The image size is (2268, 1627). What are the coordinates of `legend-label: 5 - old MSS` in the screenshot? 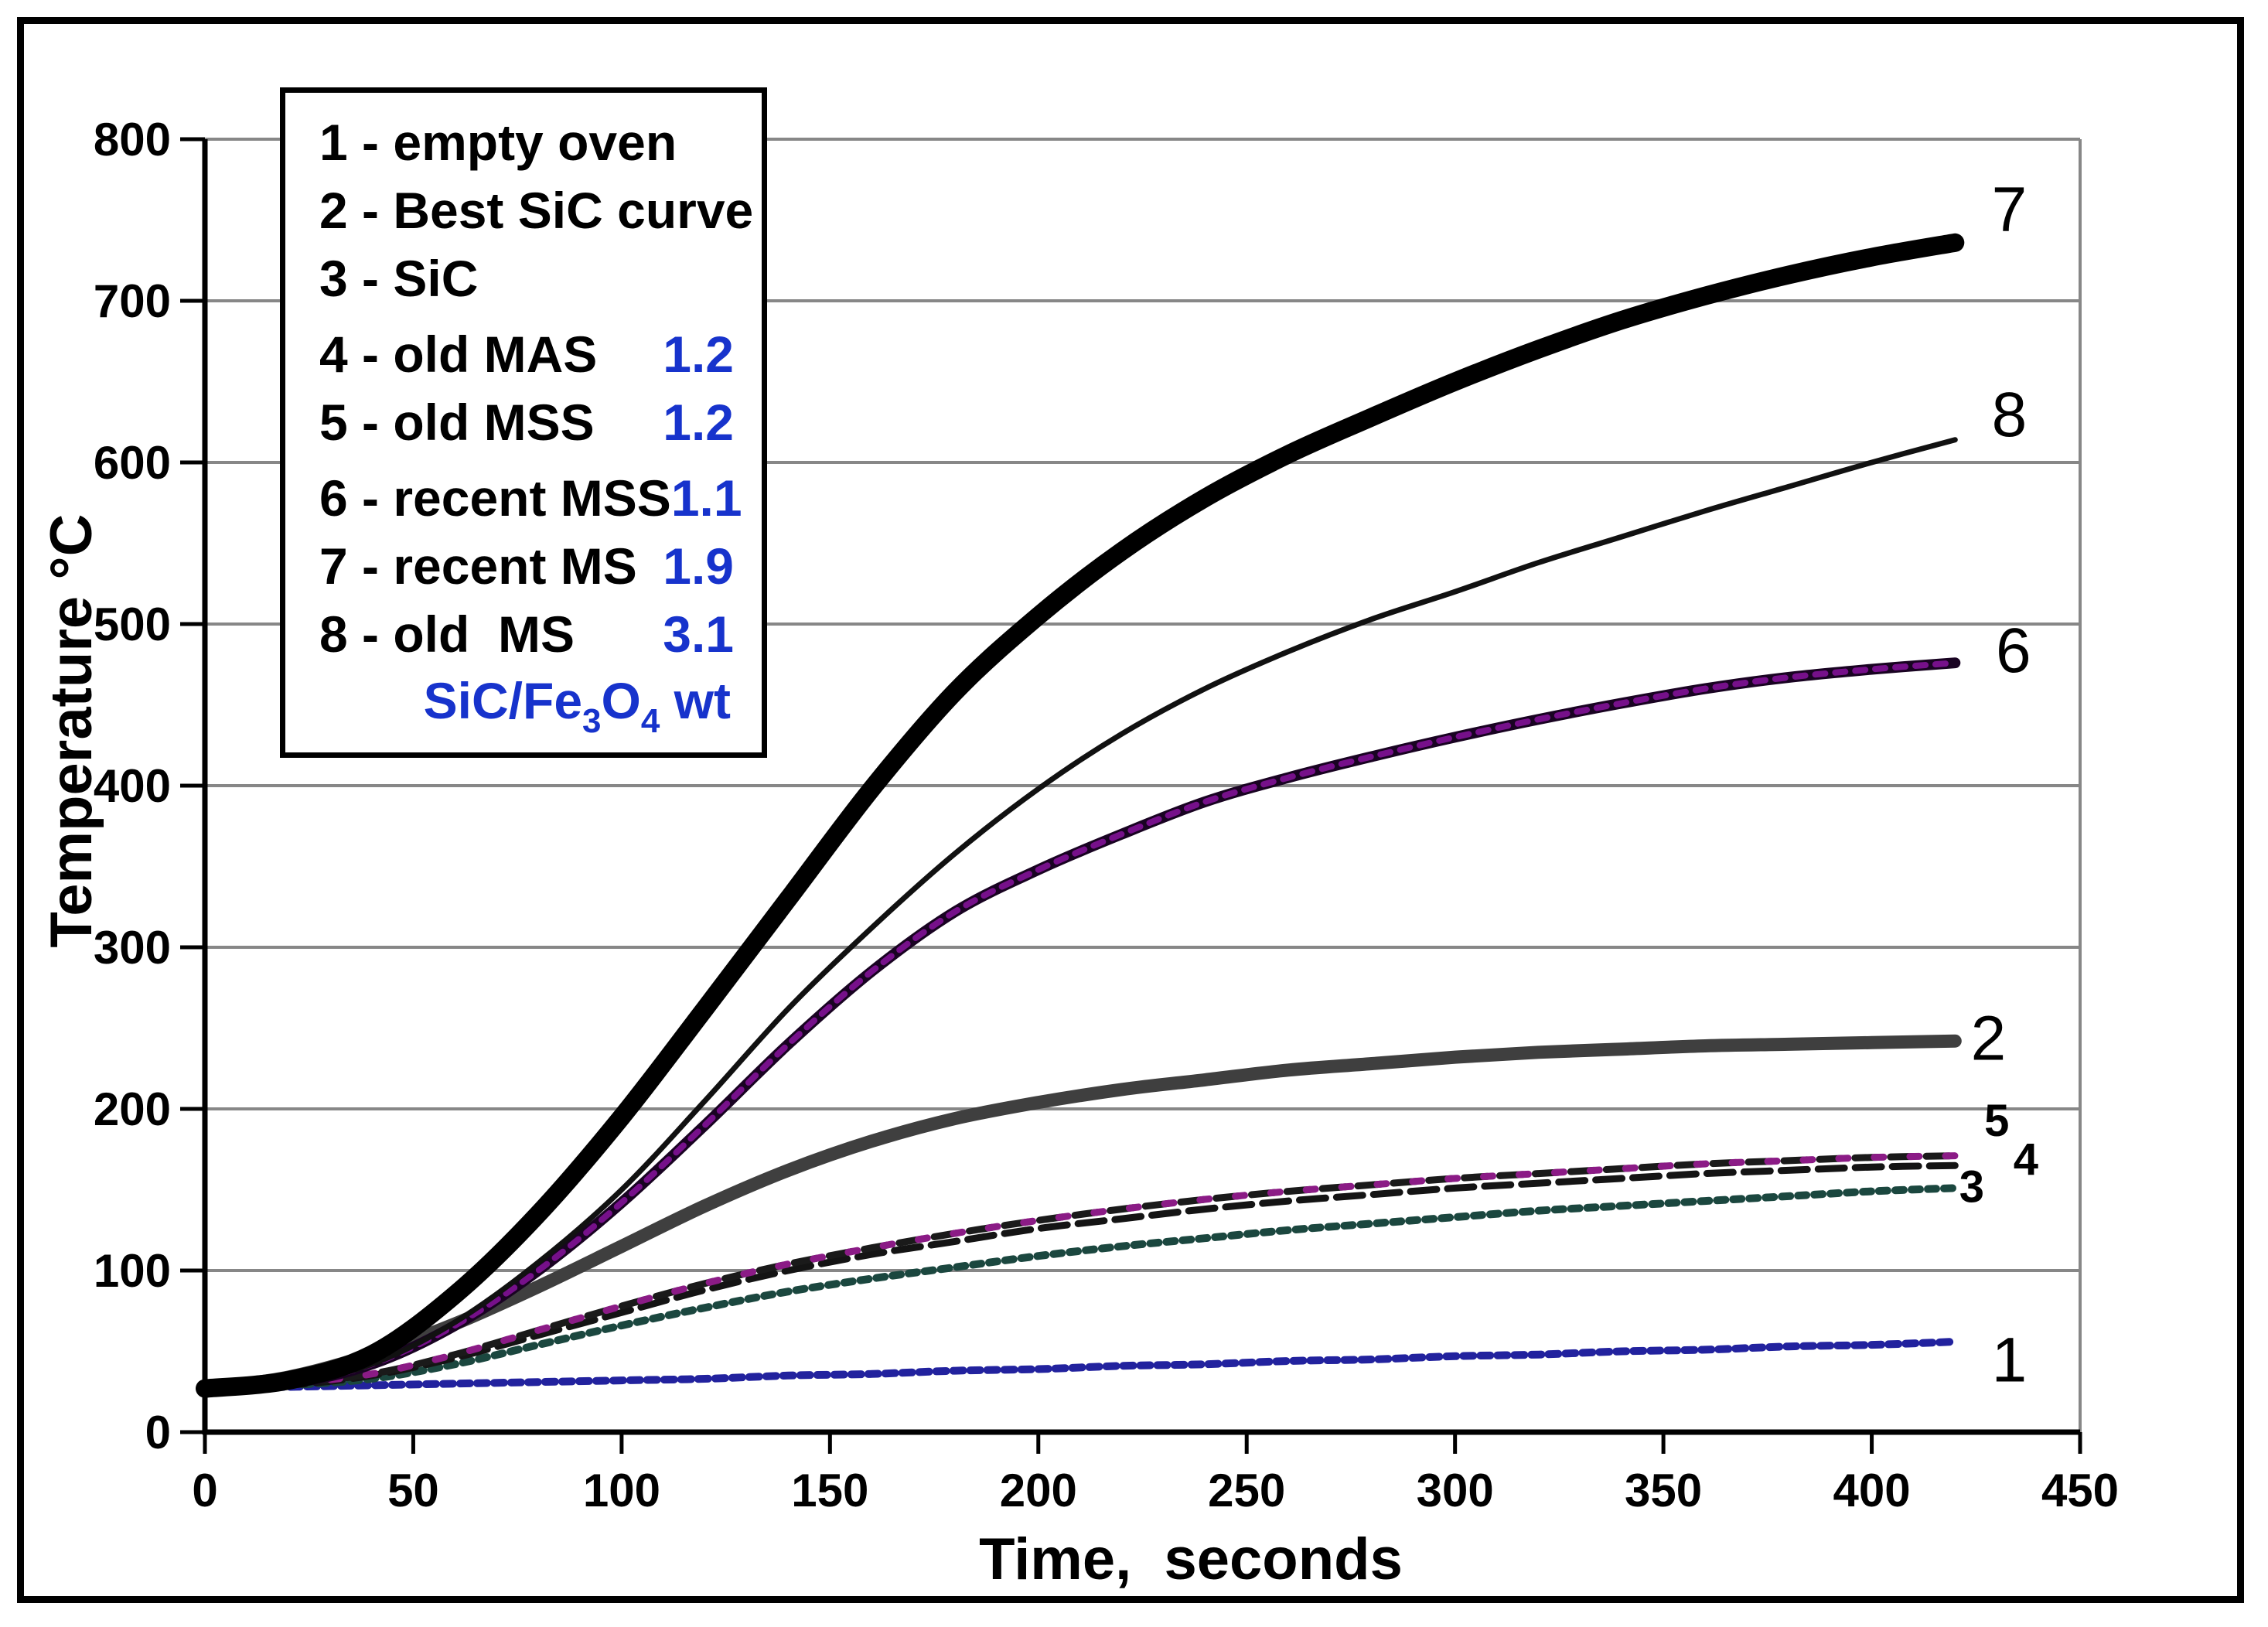 It's located at (457, 422).